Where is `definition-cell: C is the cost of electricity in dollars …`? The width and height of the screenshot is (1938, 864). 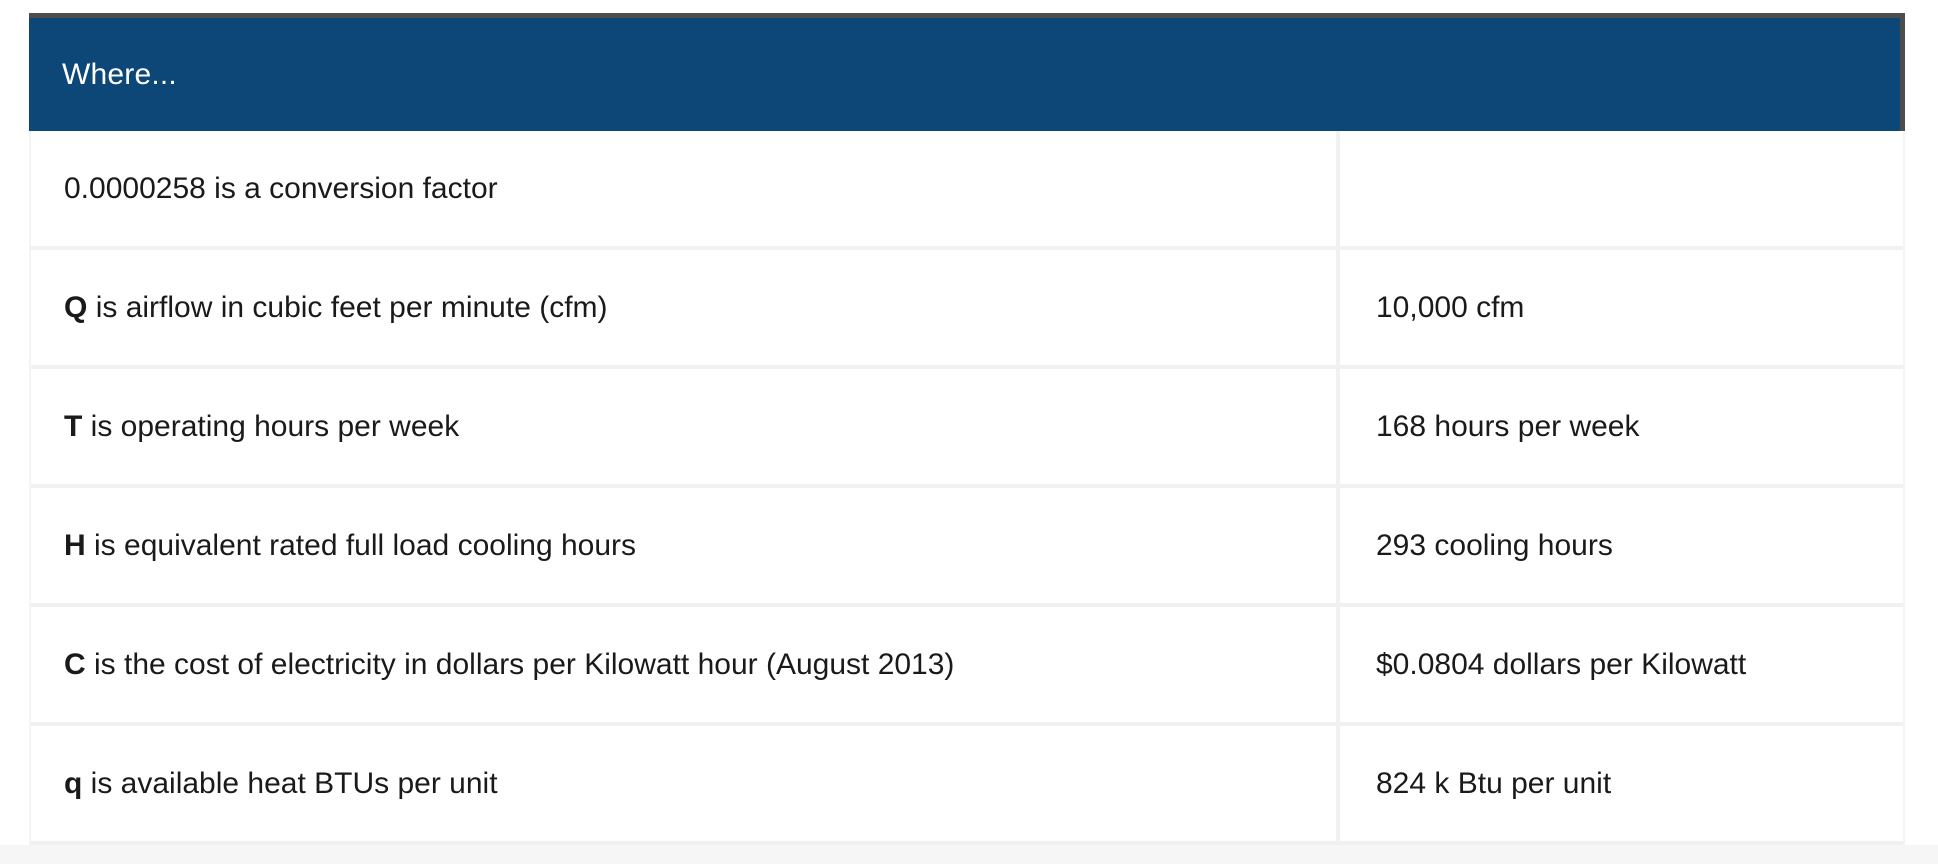 definition-cell: C is the cost of electricity in dollars … is located at coordinates (685, 664).